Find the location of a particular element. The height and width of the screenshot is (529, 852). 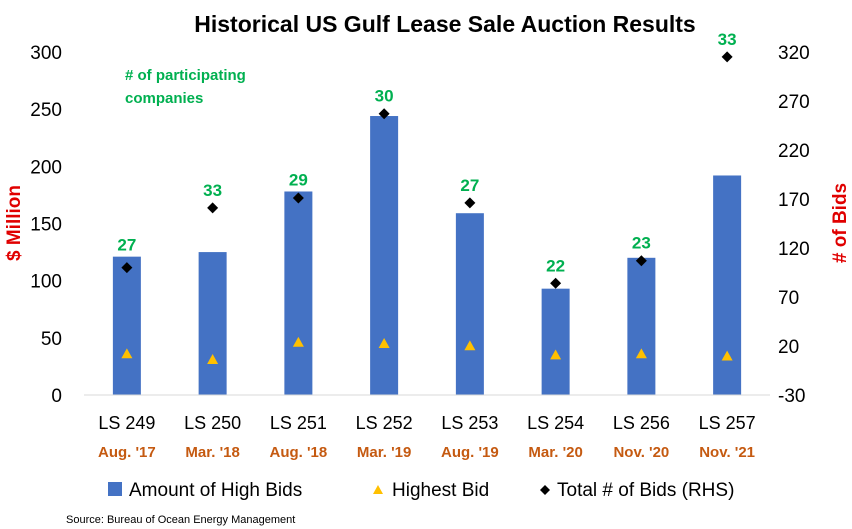

annotation-line-1: # of participating is located at coordinates (185, 75).